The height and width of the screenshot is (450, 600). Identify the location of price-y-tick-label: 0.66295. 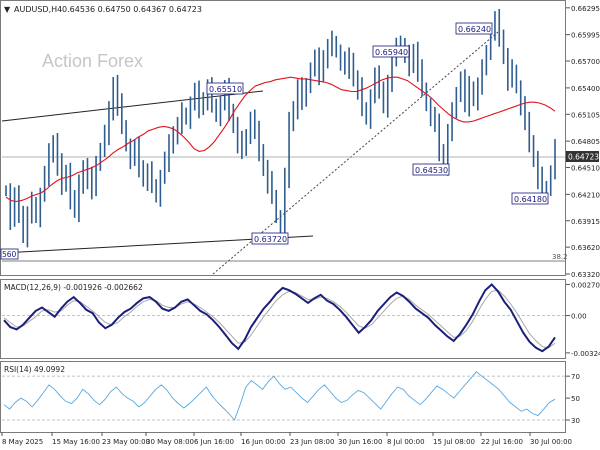
(585, 9).